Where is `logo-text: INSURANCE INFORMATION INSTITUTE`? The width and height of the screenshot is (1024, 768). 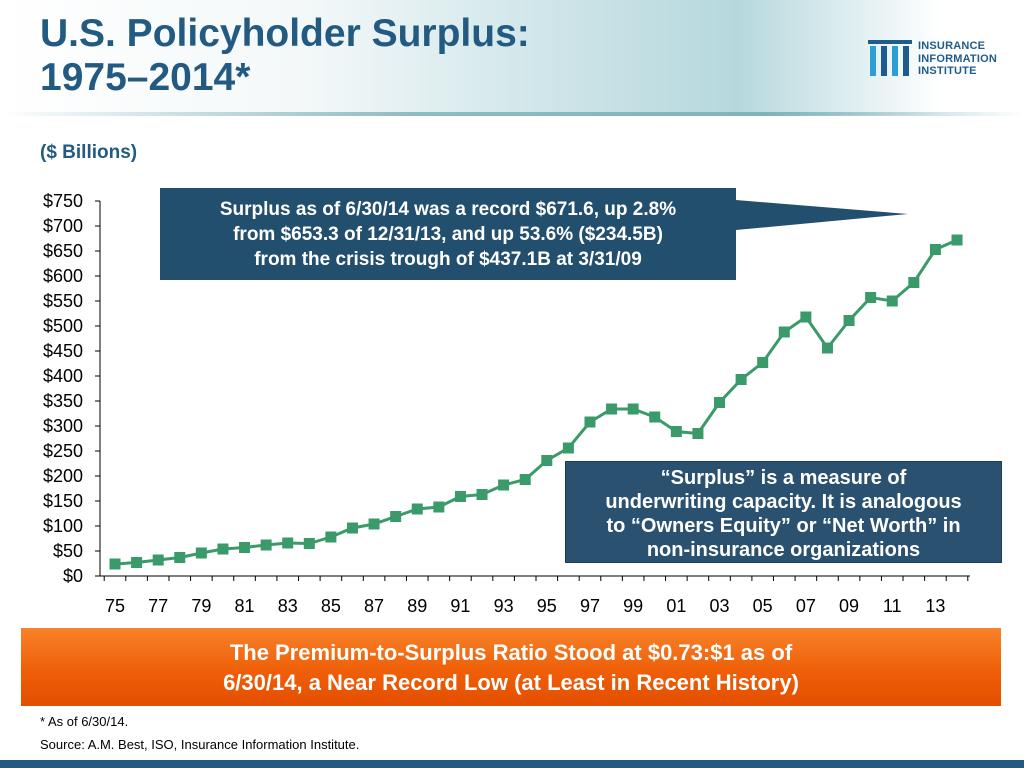
logo-text: INSURANCE INFORMATION INSTITUTE is located at coordinates (957, 59).